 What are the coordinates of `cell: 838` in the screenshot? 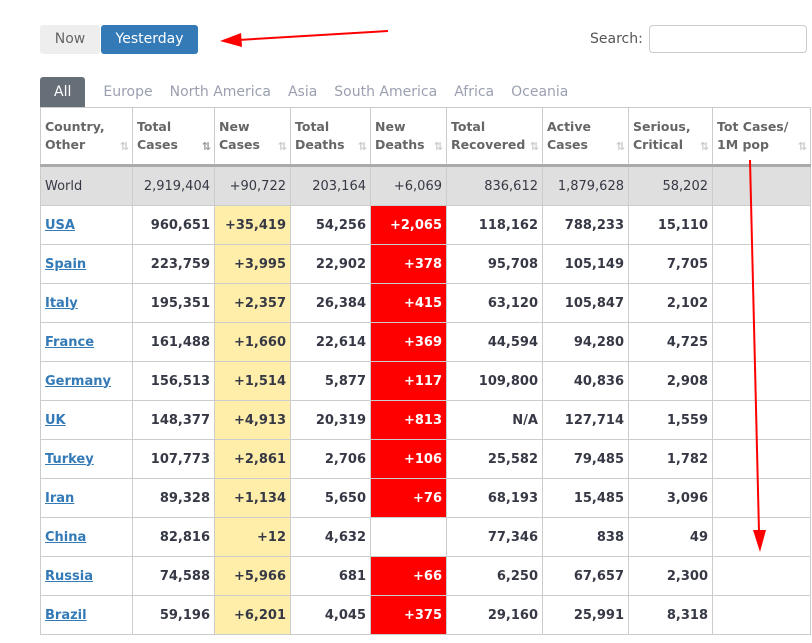 It's located at (585, 537).